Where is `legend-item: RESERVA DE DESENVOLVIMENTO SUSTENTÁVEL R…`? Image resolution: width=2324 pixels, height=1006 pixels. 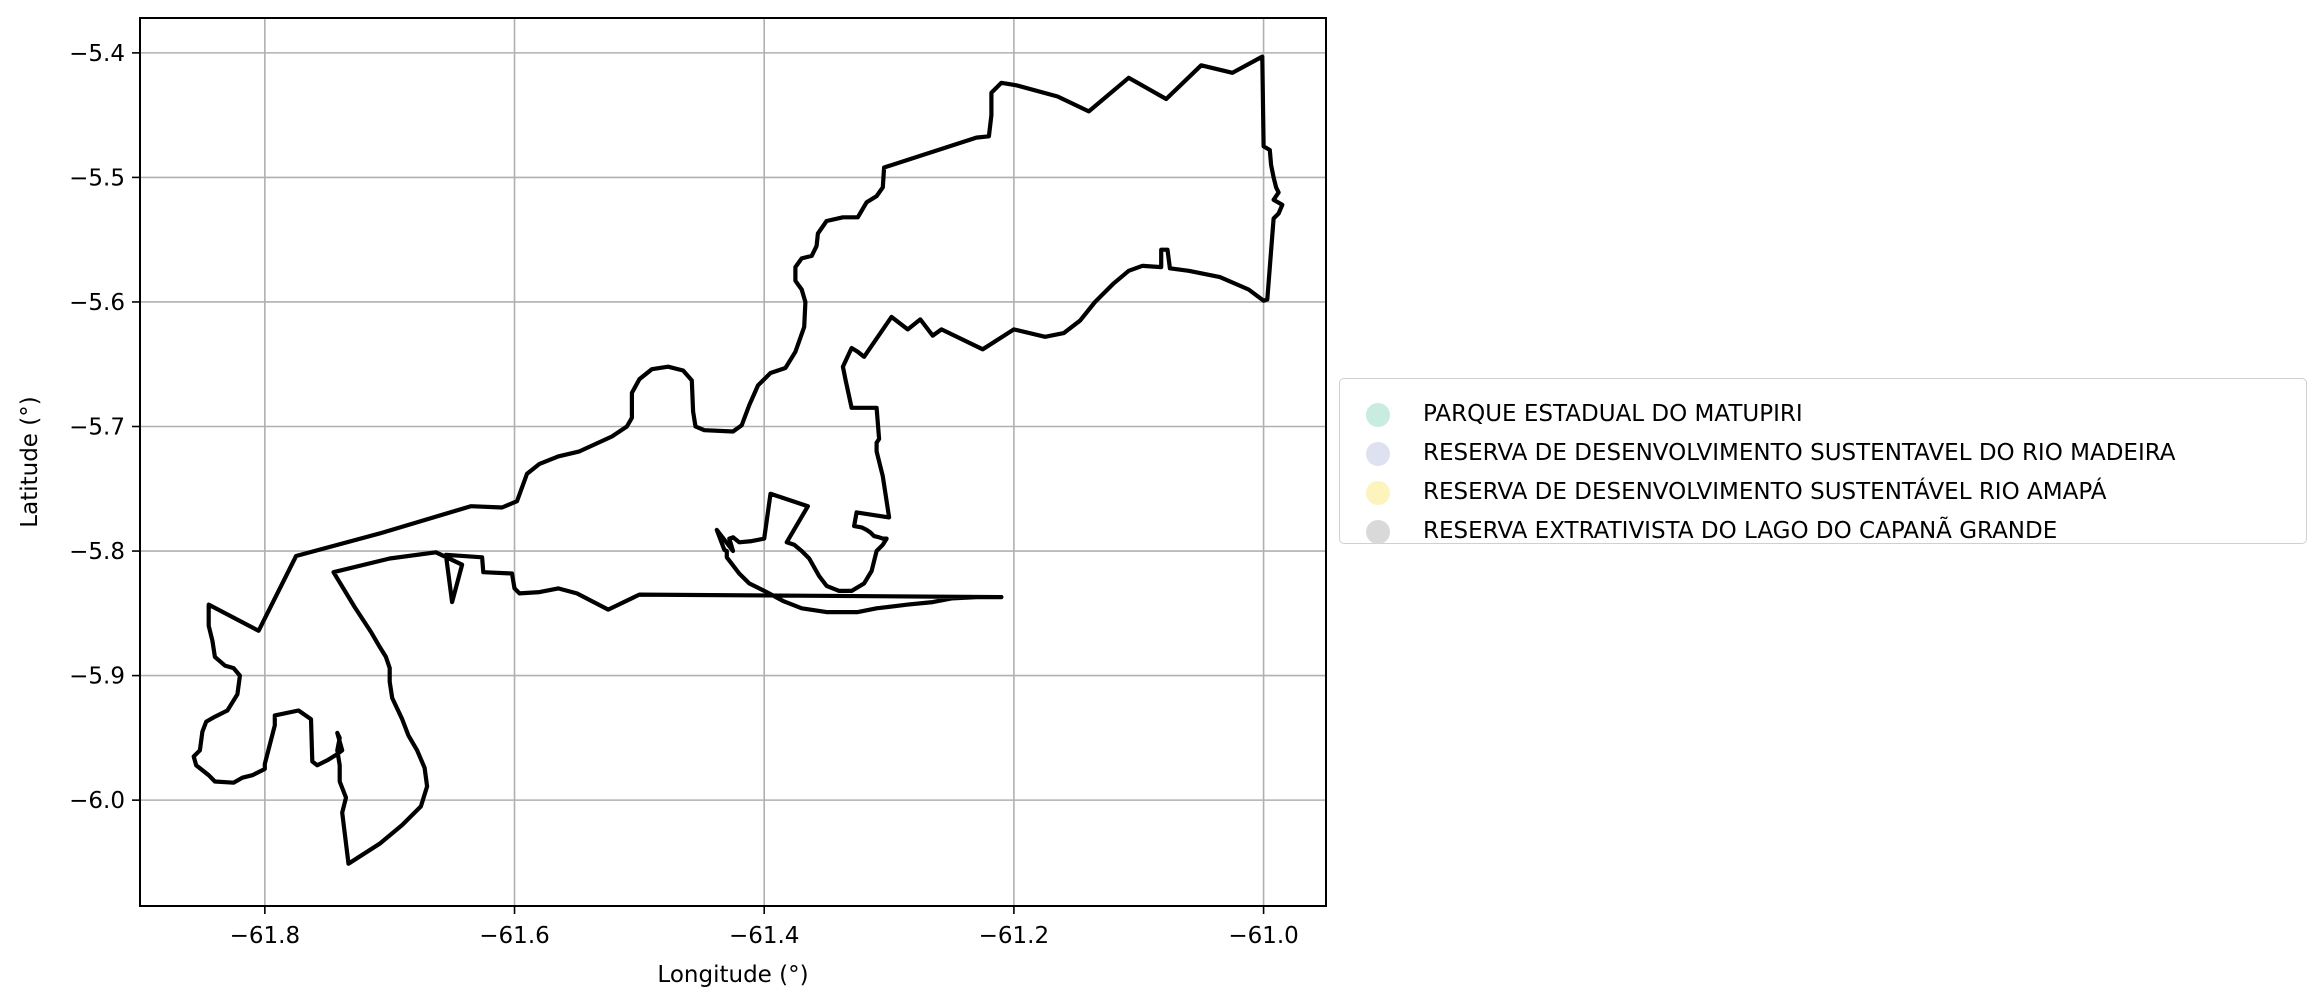
legend-item: RESERVA DE DESENVOLVIMENTO SUSTENTÁVEL R… is located at coordinates (1823, 492).